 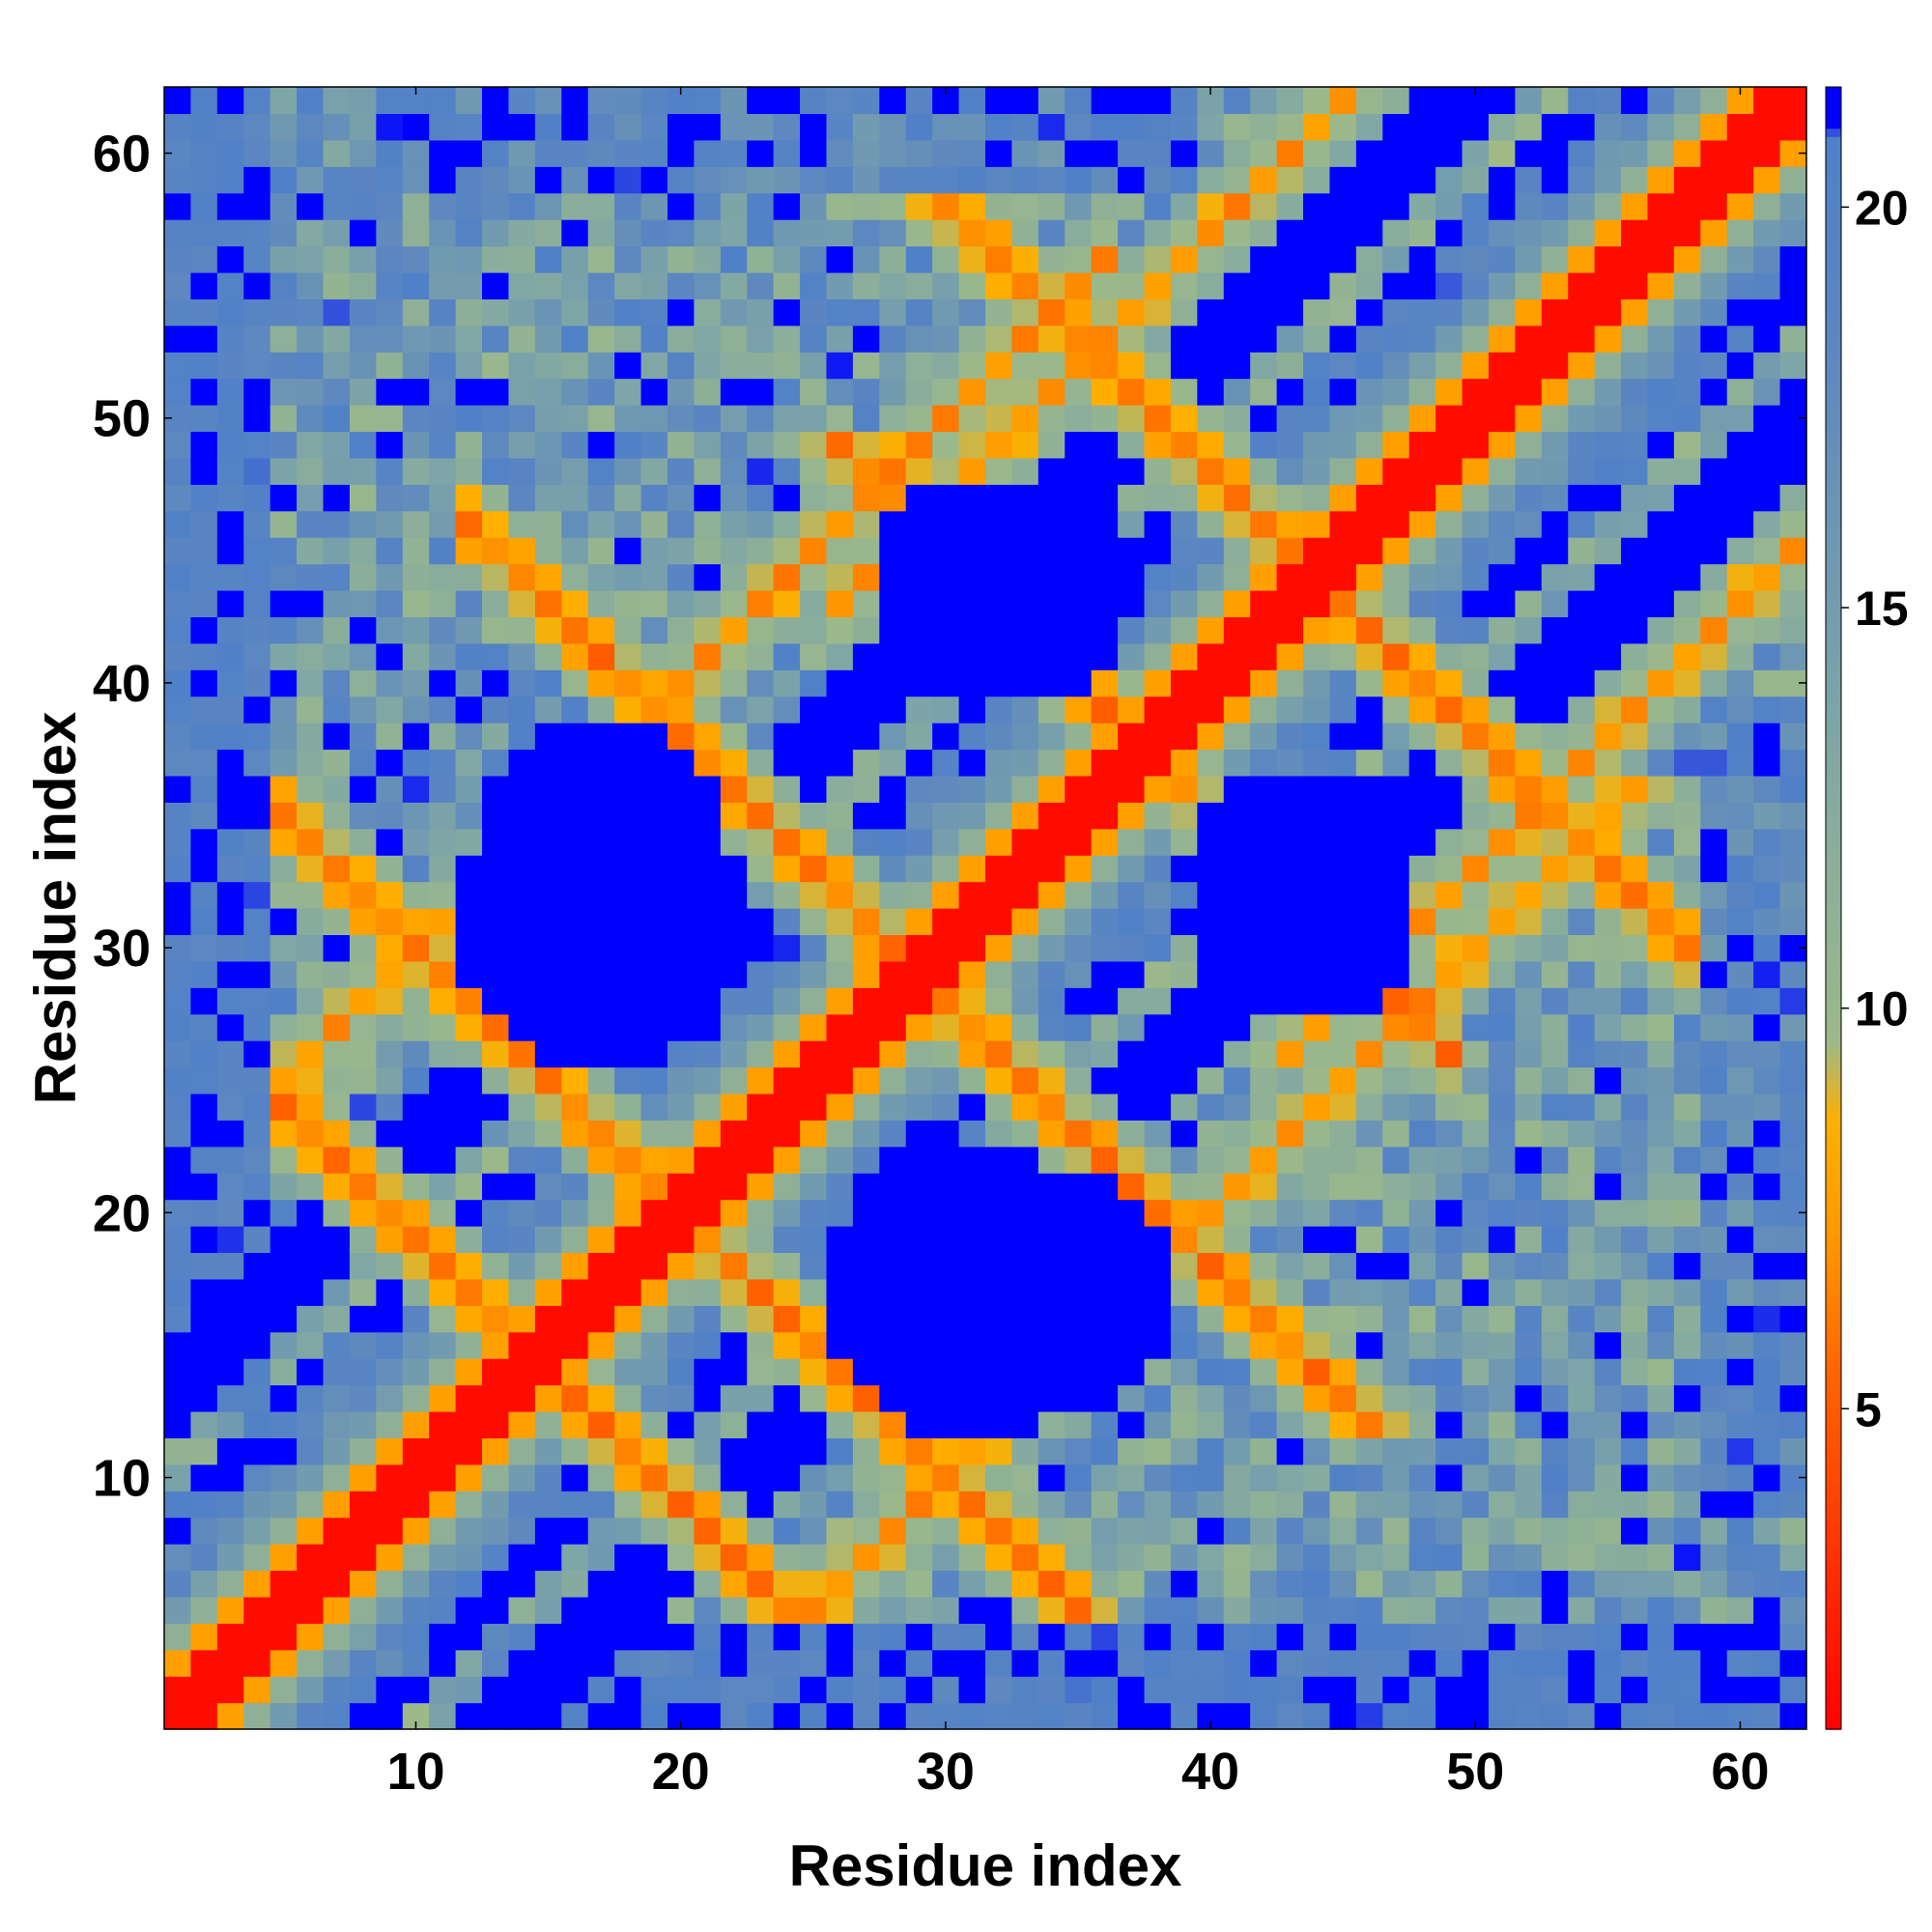 What do you see at coordinates (55, 908) in the screenshot?
I see `y-axis-title: Residue index` at bounding box center [55, 908].